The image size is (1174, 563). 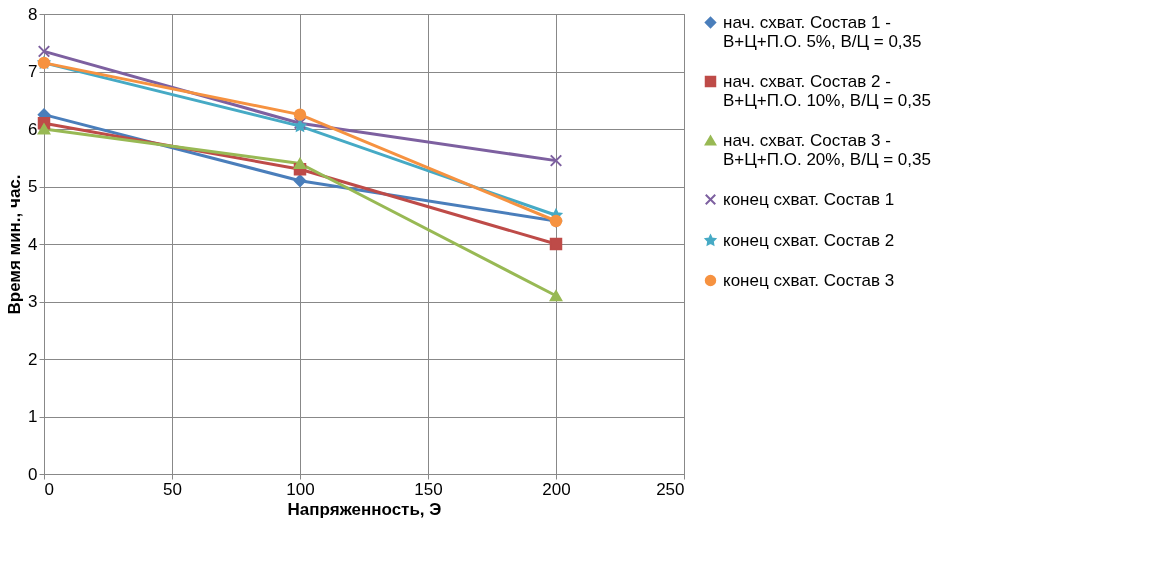 I want to click on y-tick-label: 5, so click(x=33, y=186).